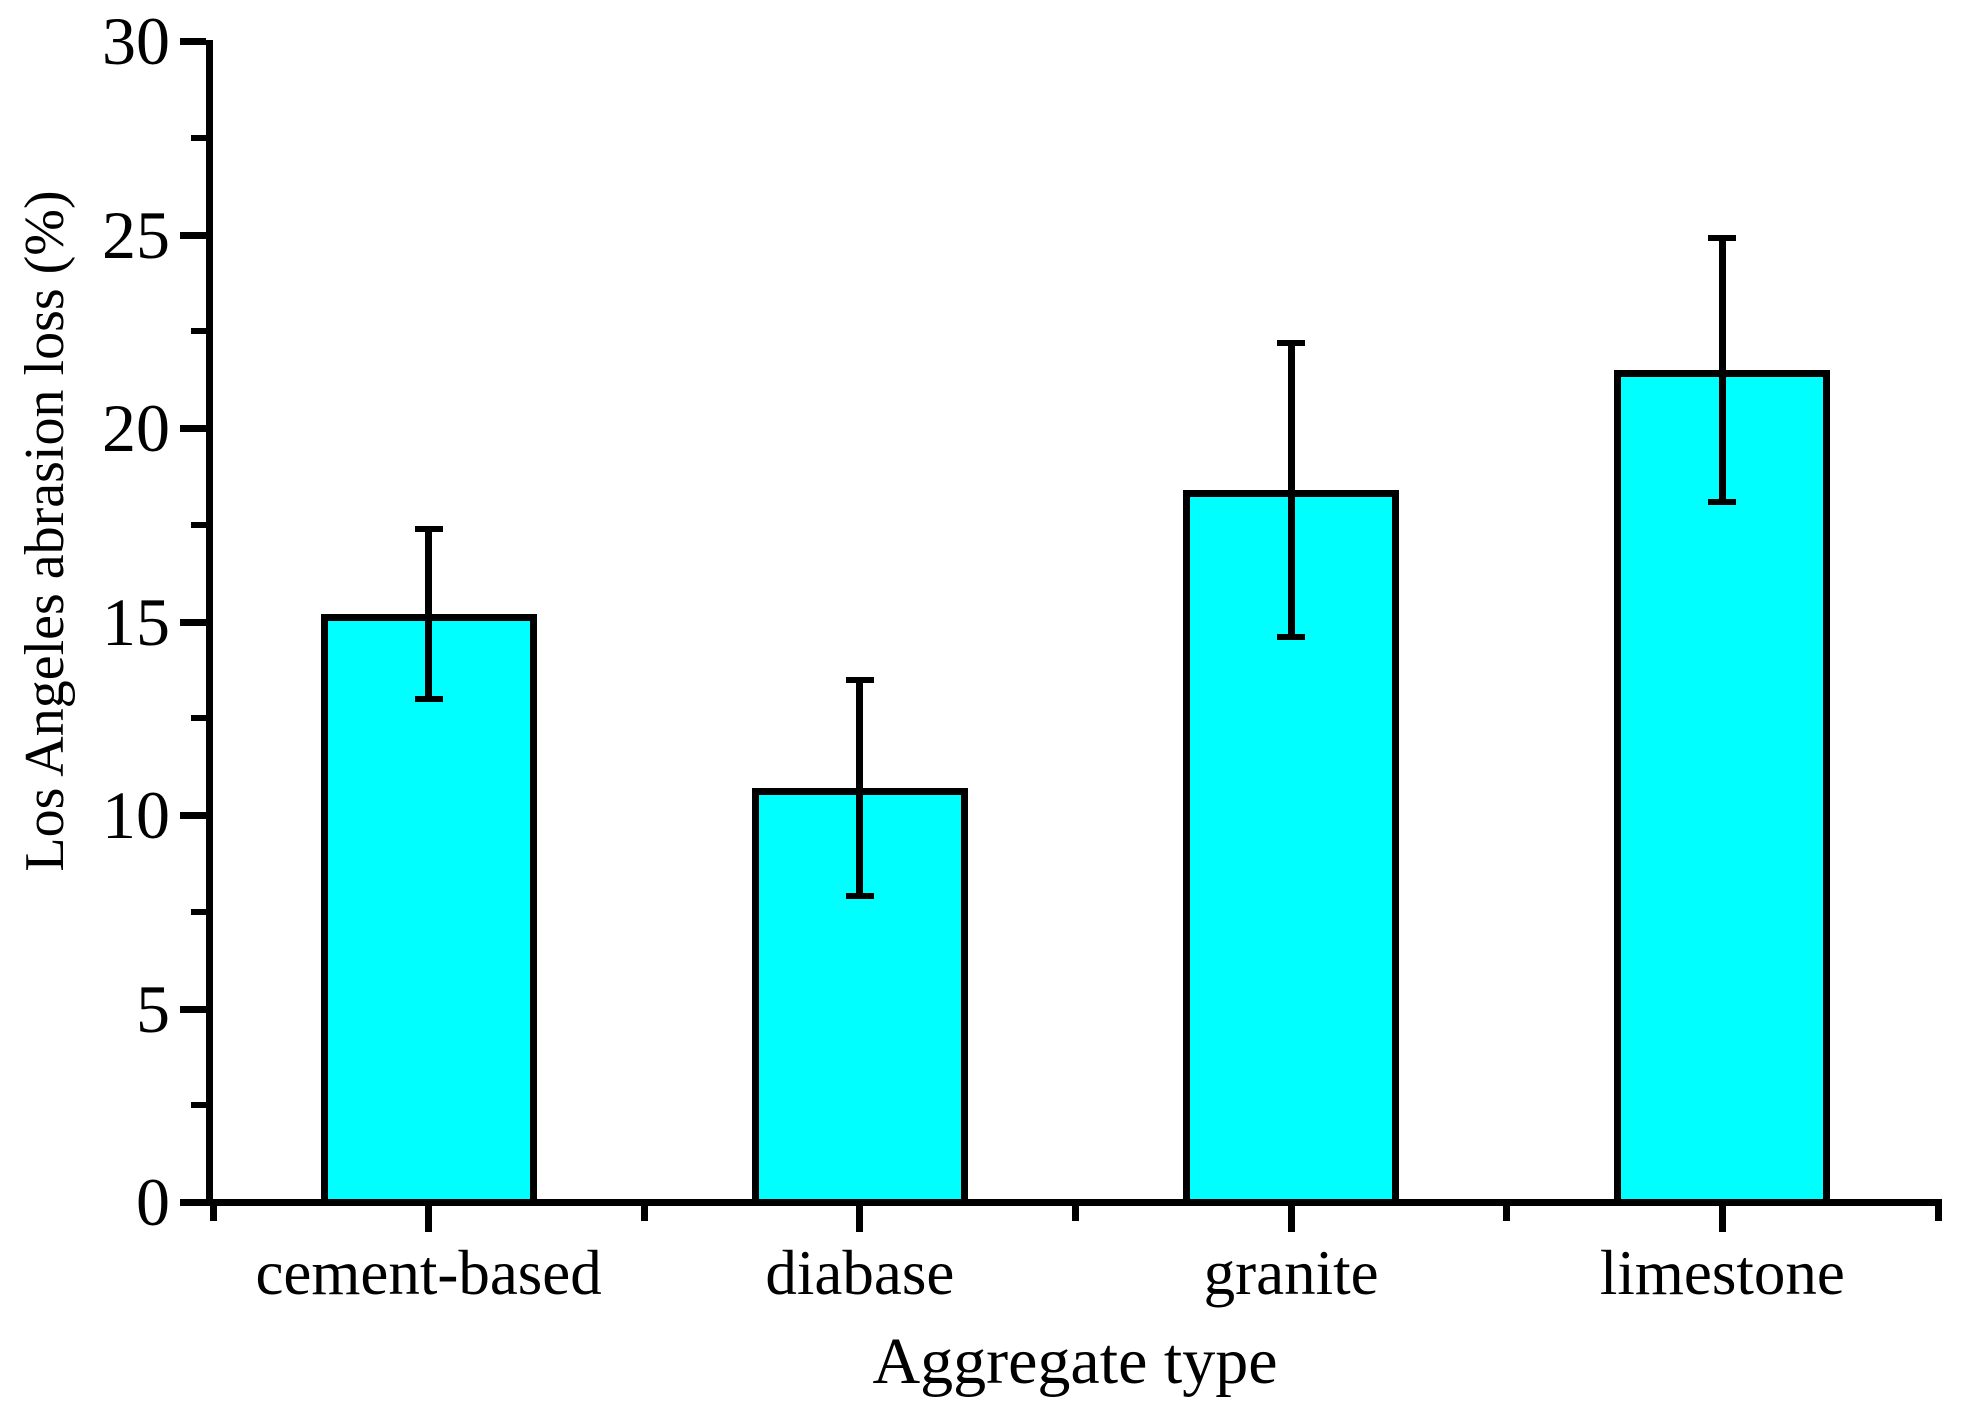 The height and width of the screenshot is (1424, 1967). I want to click on error-bar-line-diabase, so click(860, 788).